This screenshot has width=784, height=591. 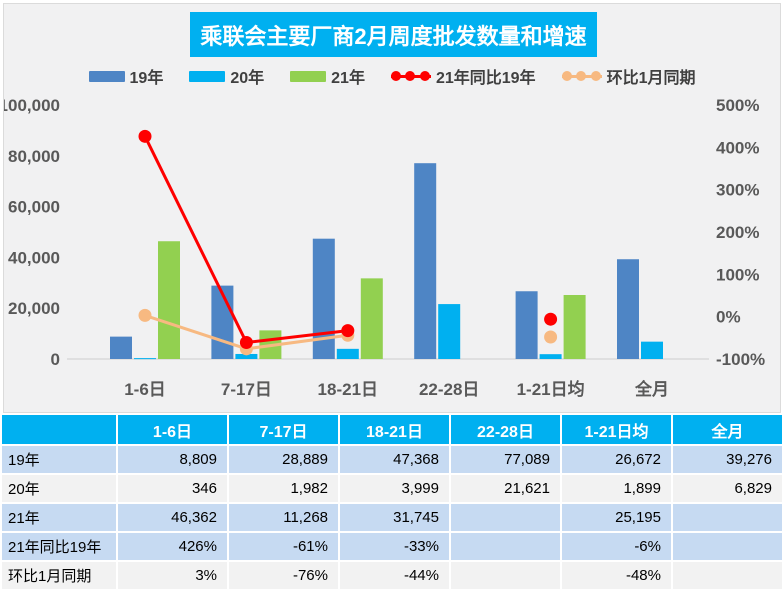 I want to click on table-cell: 31,745, so click(x=394, y=517).